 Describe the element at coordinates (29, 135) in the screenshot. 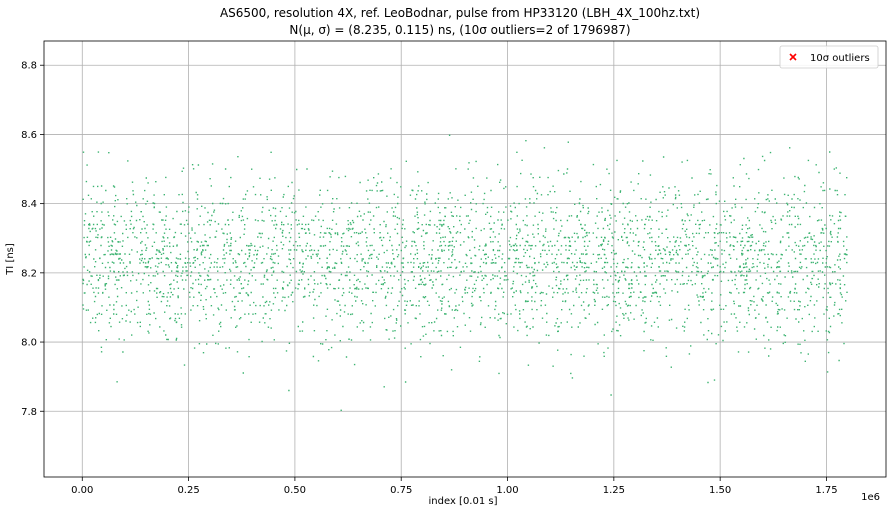

I see `y-tick-label: 8.6` at that location.